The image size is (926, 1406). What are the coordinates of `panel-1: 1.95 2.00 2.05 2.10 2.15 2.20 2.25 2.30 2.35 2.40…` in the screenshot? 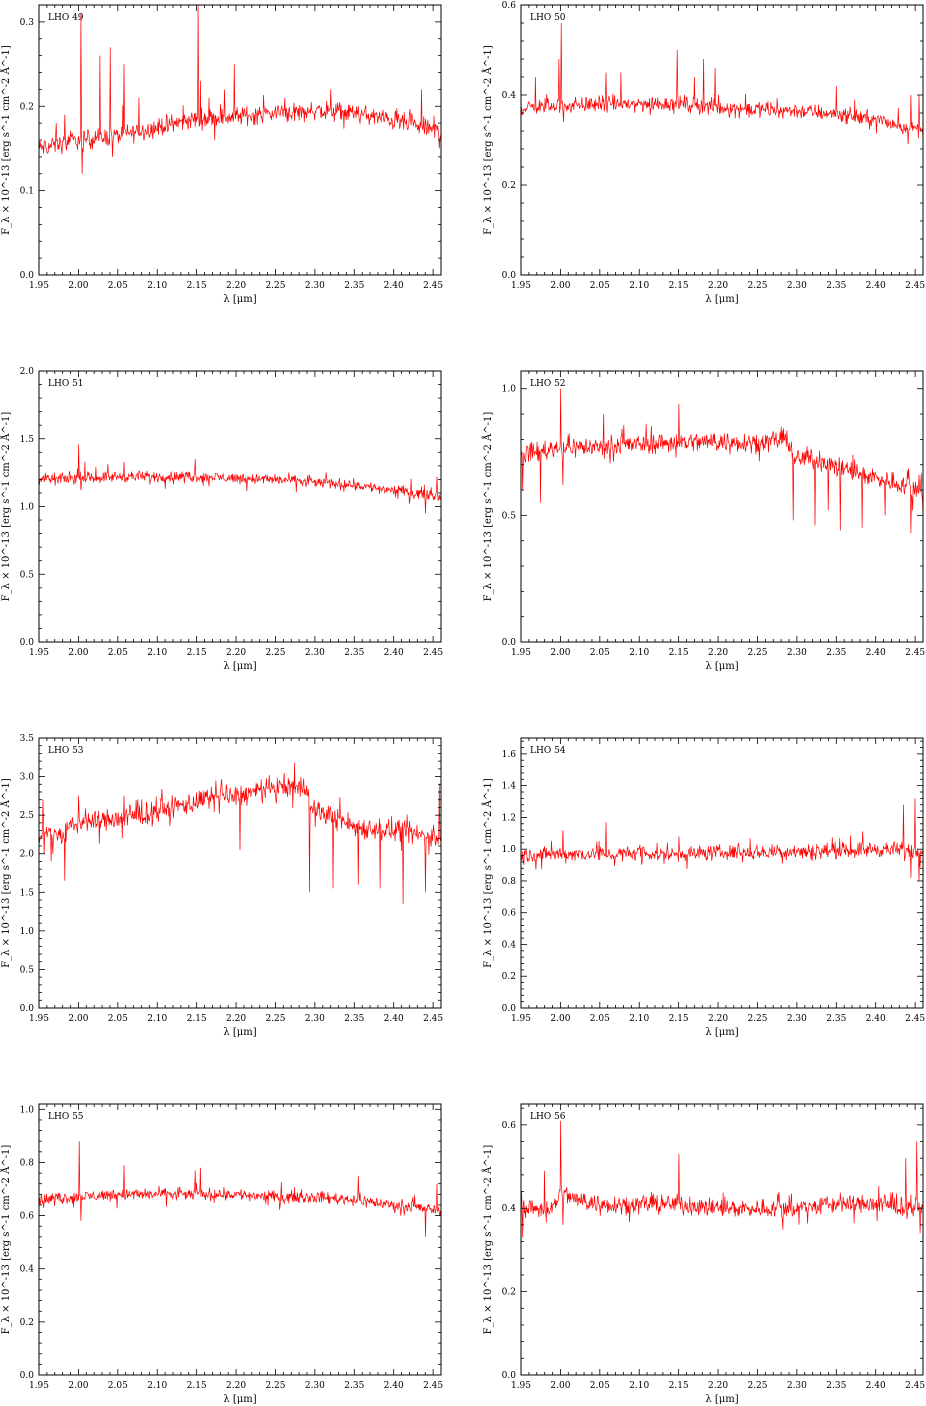 It's located at (221, 154).